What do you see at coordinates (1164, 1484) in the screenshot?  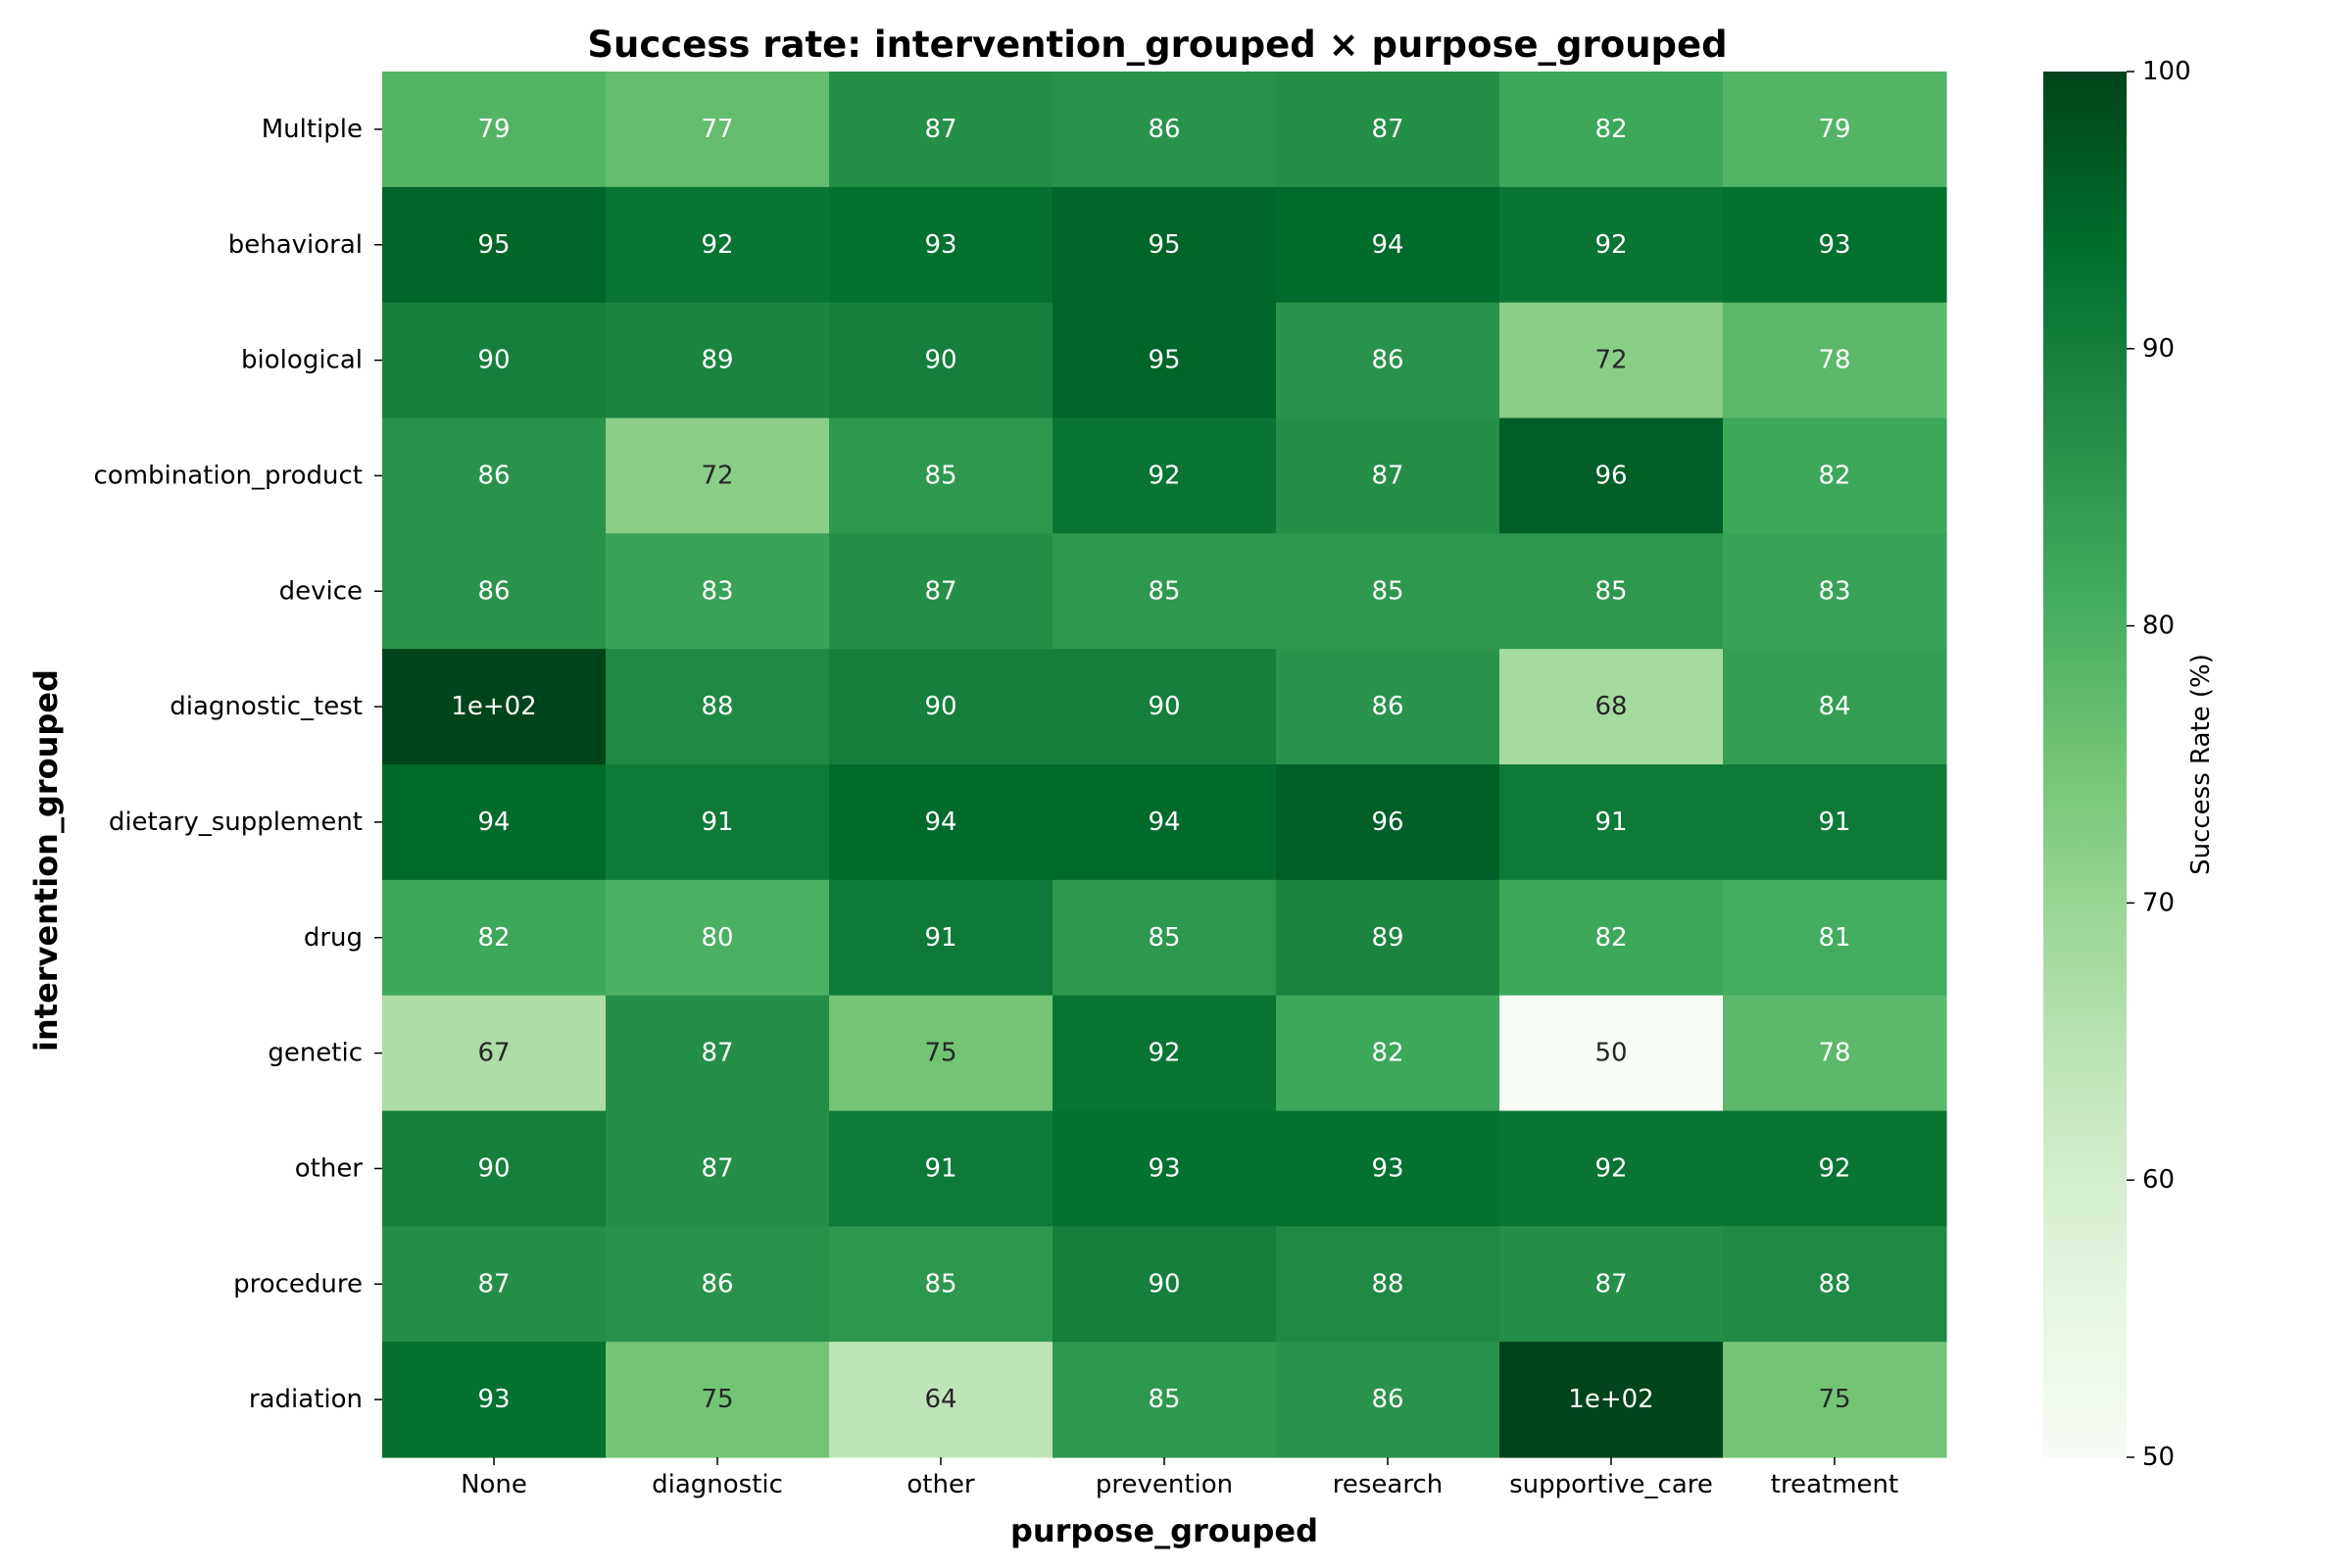 I see `x-tick-label: prevention` at bounding box center [1164, 1484].